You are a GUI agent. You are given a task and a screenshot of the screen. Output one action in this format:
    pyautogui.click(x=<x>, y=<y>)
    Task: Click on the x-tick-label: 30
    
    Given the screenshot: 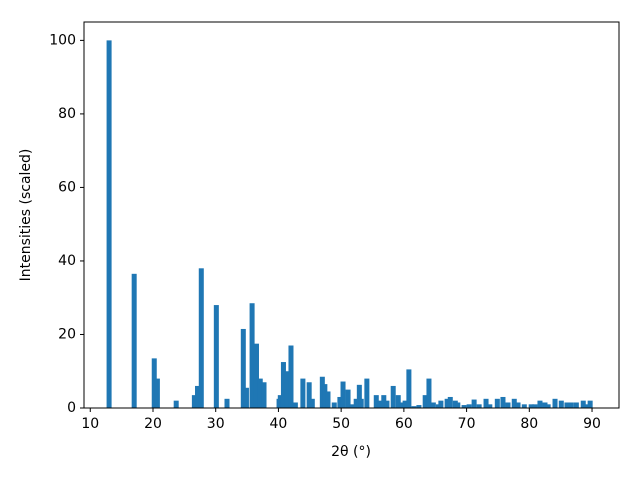 What is the action you would take?
    pyautogui.click(x=216, y=424)
    